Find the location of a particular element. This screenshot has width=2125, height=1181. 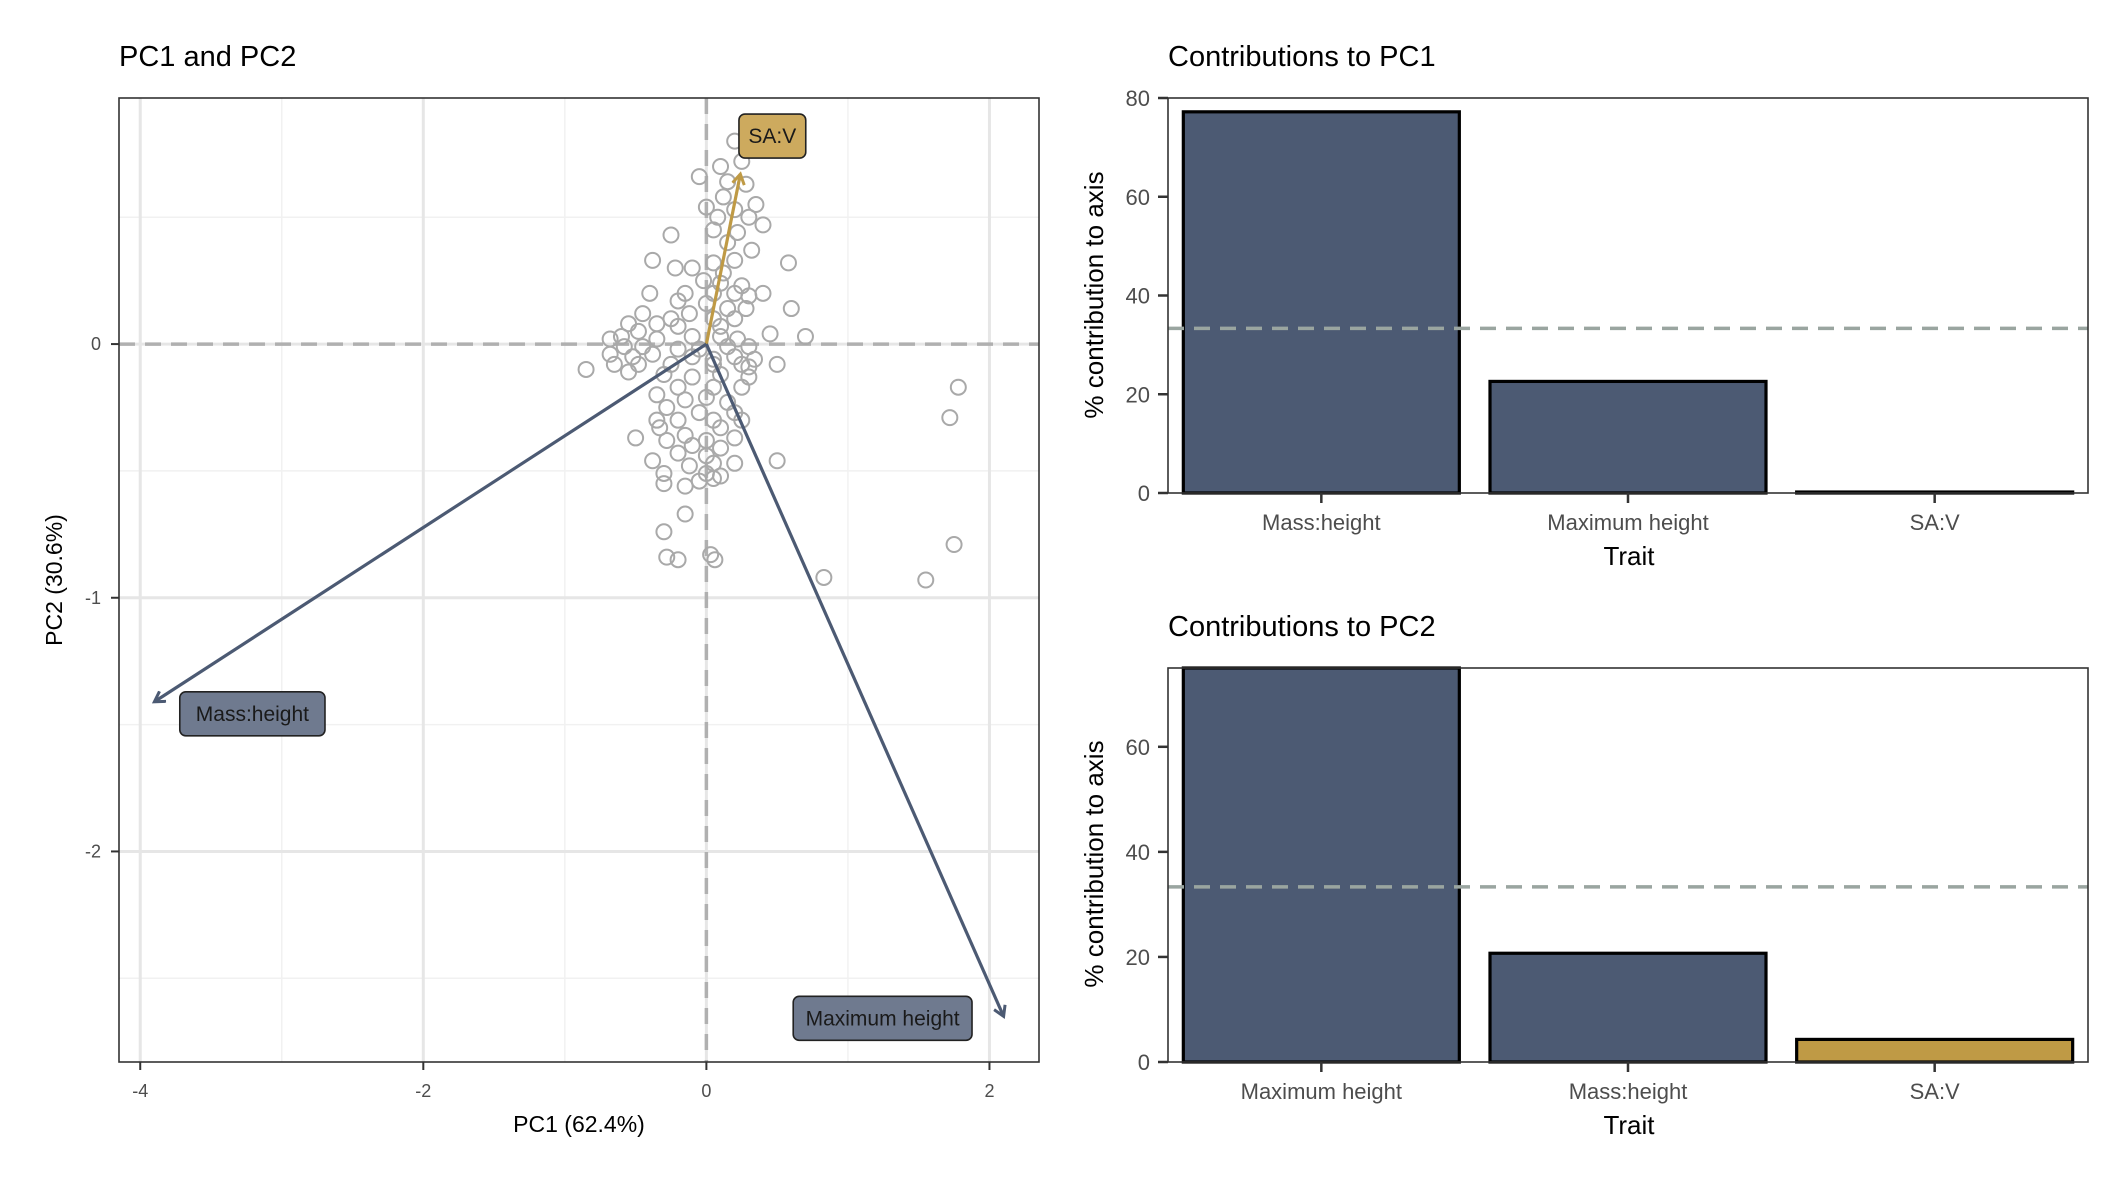

x-tick-label: Maximum height is located at coordinates (1321, 1091).